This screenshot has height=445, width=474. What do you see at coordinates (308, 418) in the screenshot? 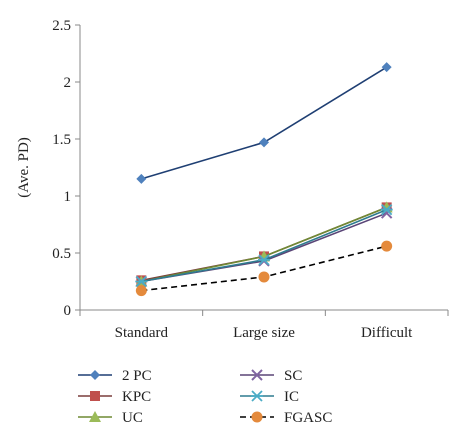
I see `legend-label: FGASC` at bounding box center [308, 418].